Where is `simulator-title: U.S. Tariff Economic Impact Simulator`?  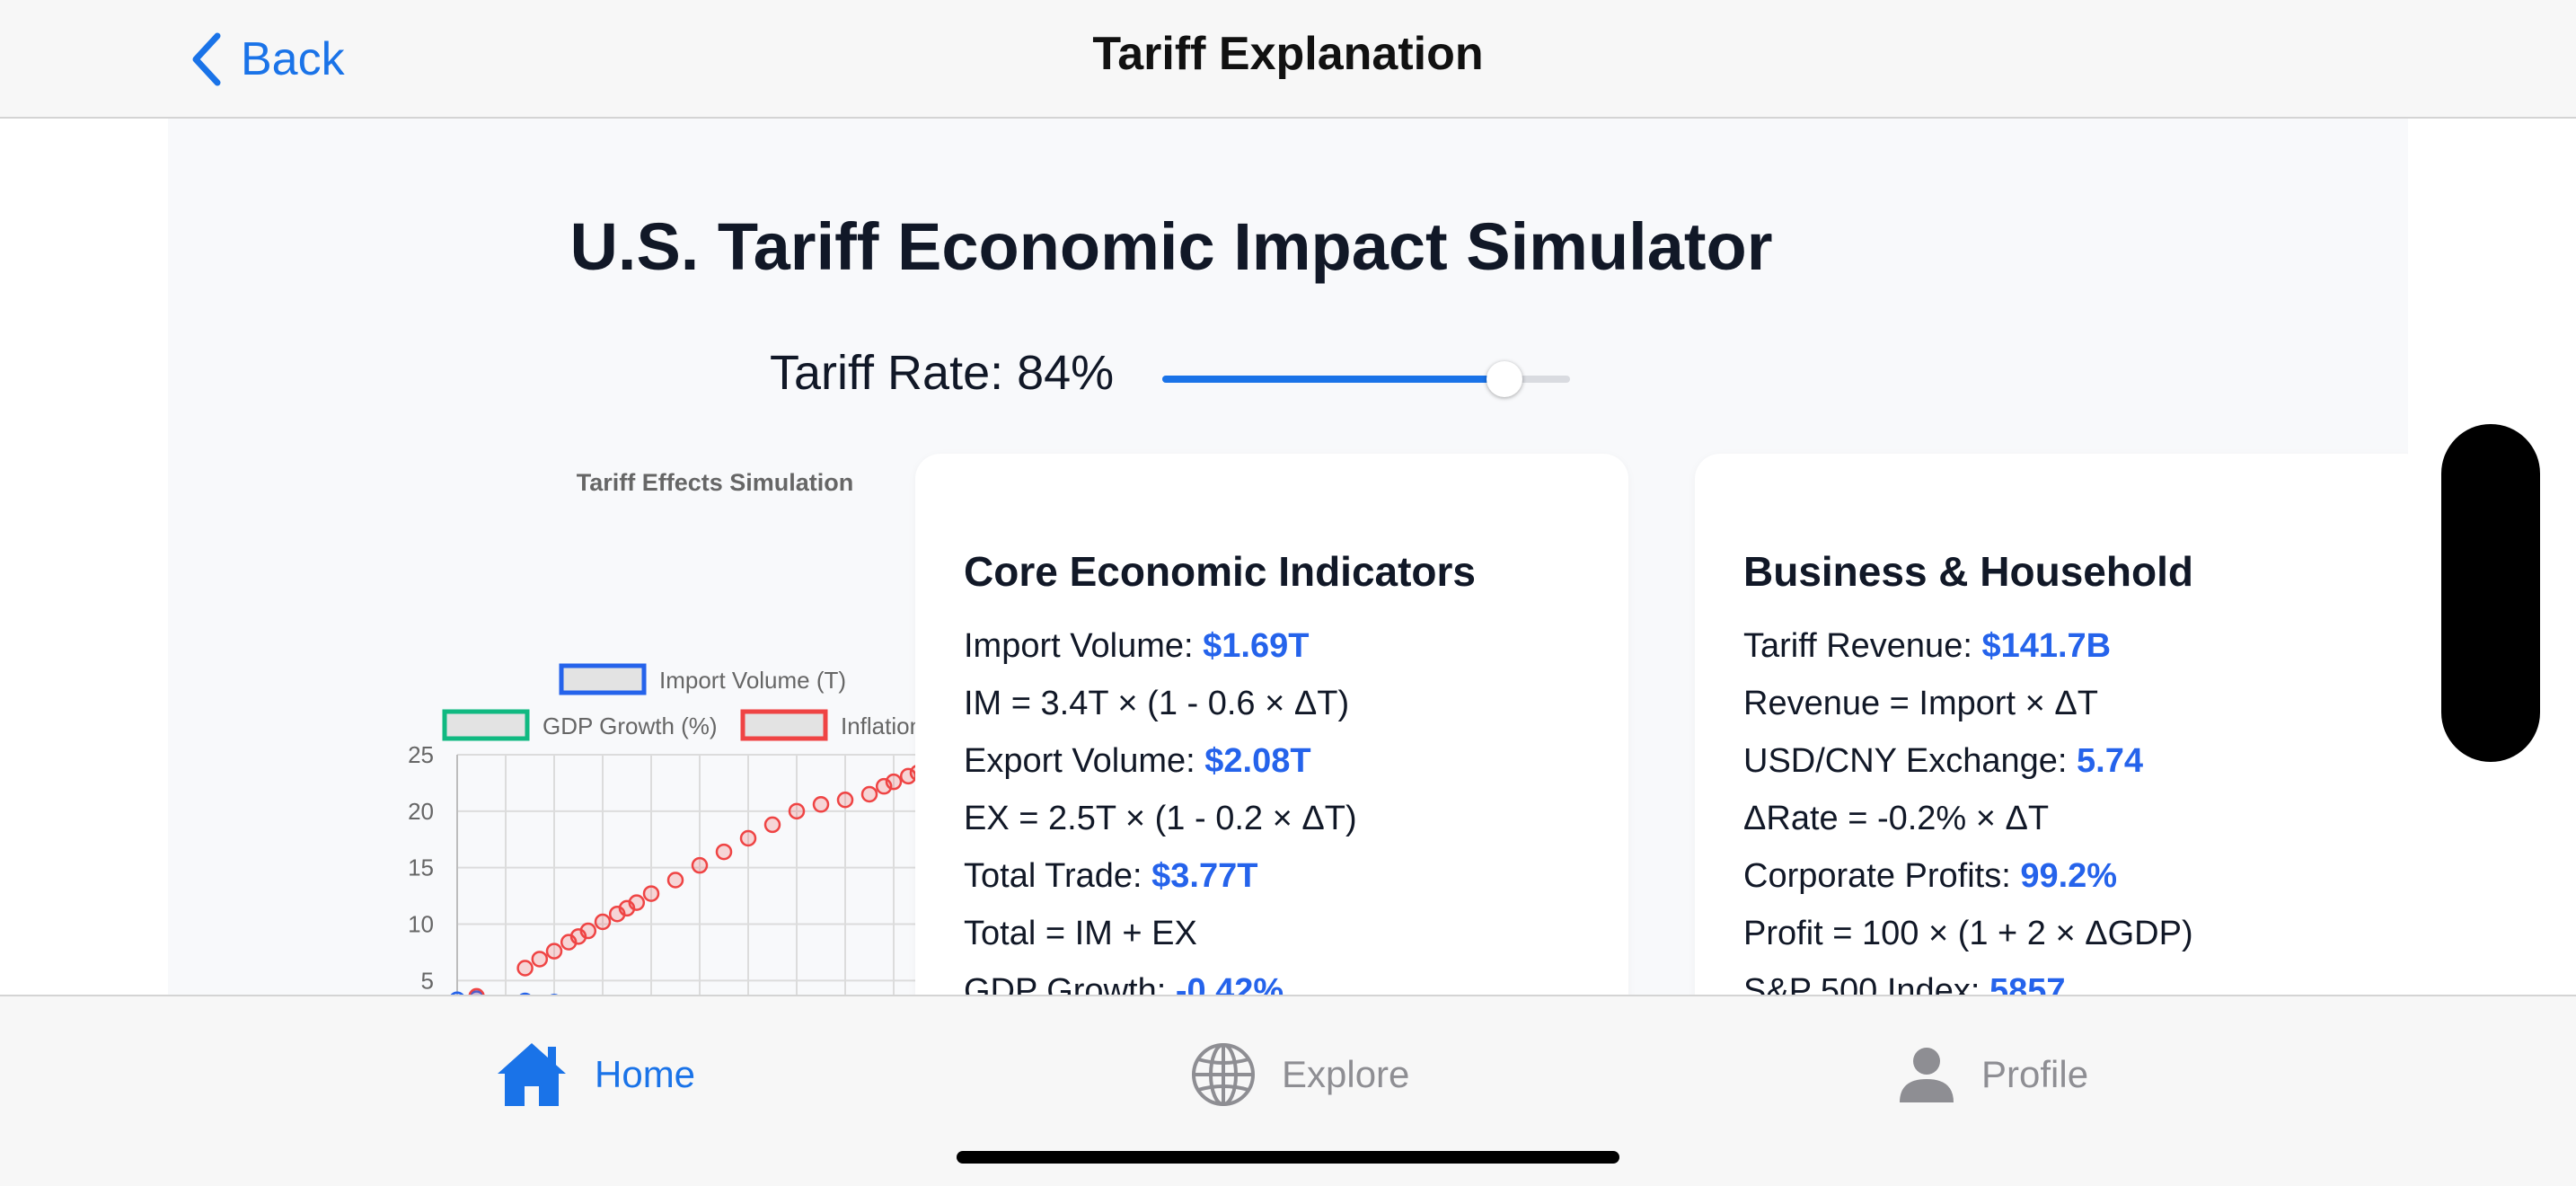
simulator-title: U.S. Tariff Economic Impact Simulator is located at coordinates (1171, 246).